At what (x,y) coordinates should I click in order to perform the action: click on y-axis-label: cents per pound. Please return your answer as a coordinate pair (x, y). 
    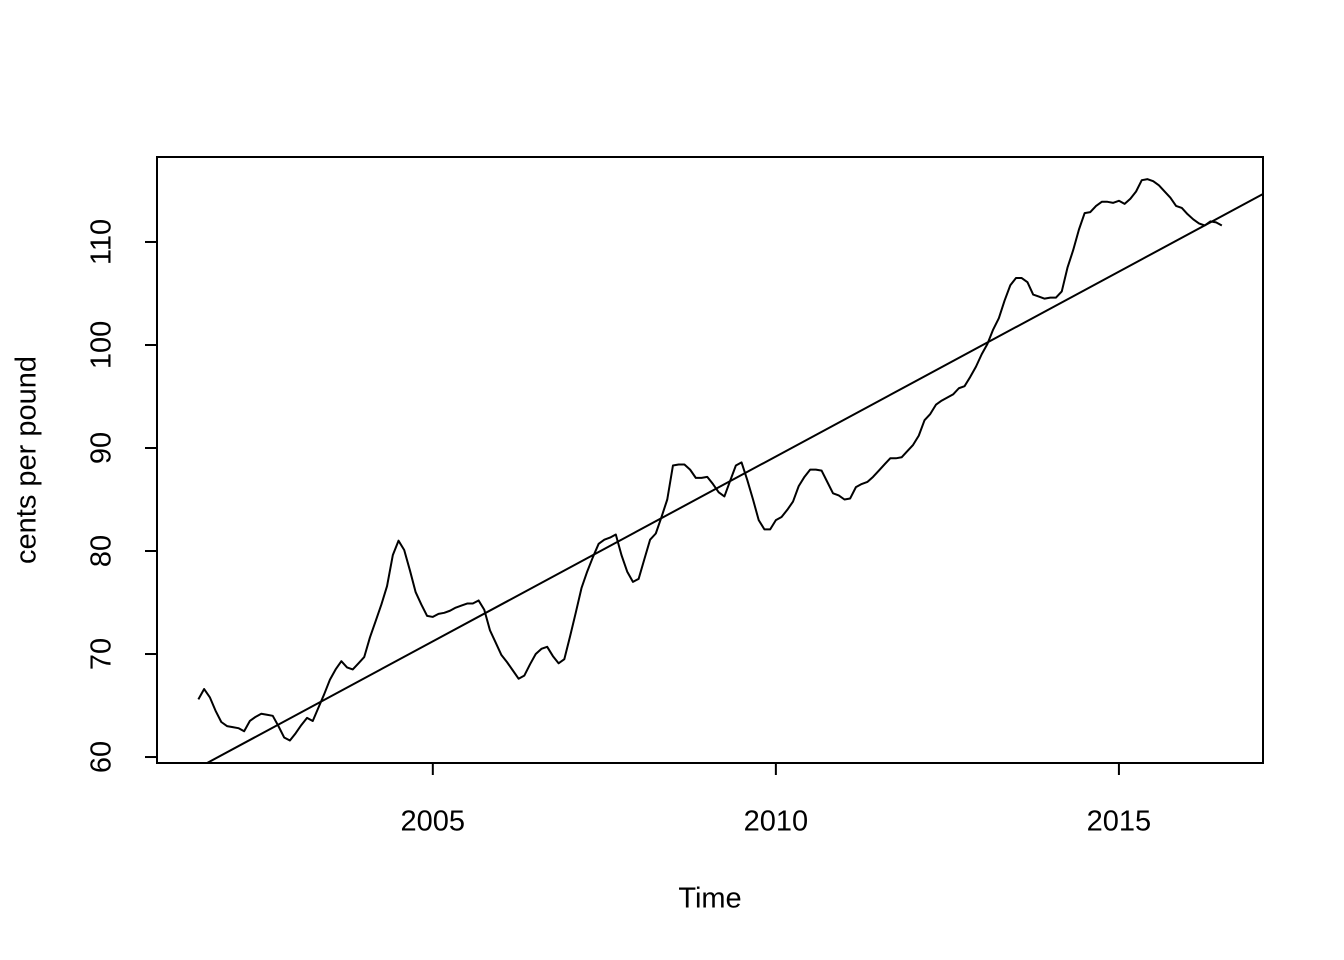
    Looking at the image, I should click on (27, 460).